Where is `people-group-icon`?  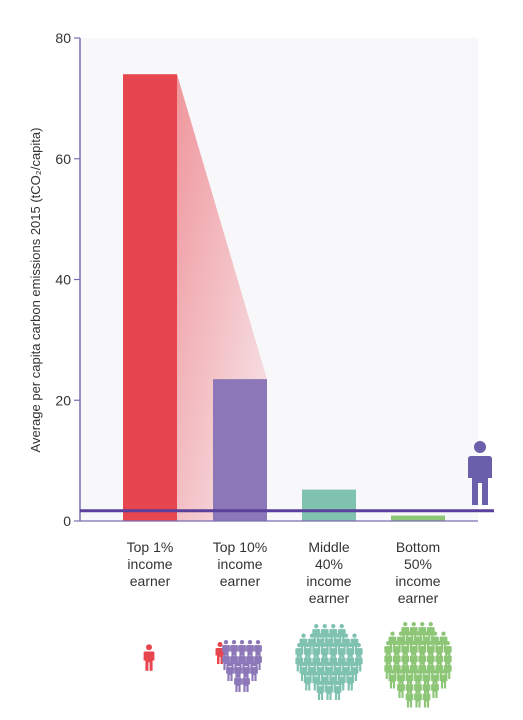
people-group-icon is located at coordinates (238, 666).